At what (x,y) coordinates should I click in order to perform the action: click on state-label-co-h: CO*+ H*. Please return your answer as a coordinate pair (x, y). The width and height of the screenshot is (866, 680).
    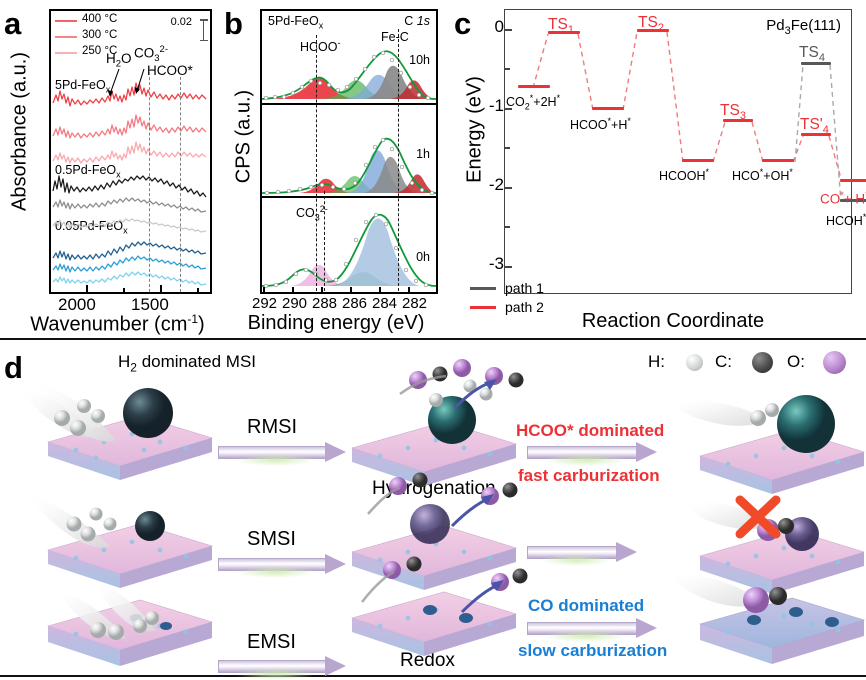
    Looking at the image, I should click on (843, 198).